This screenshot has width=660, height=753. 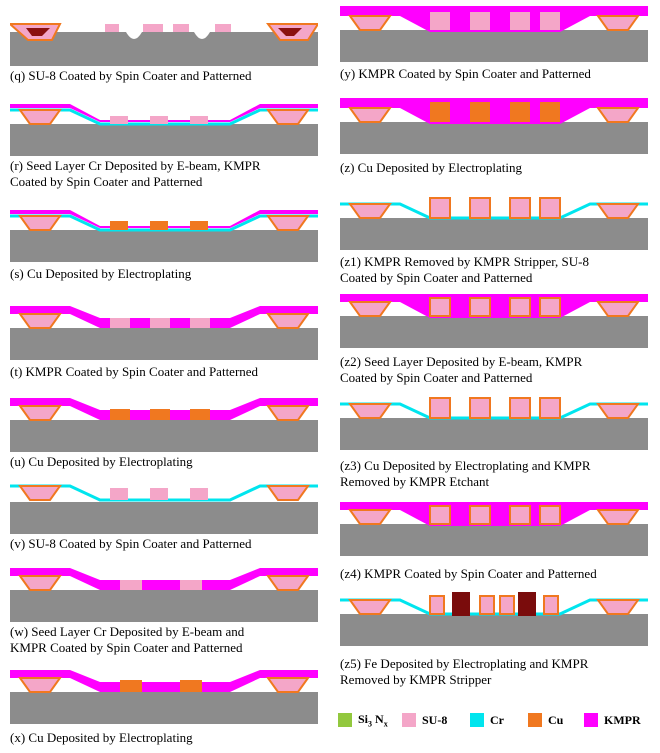 I want to click on panel-y, so click(x=494, y=34).